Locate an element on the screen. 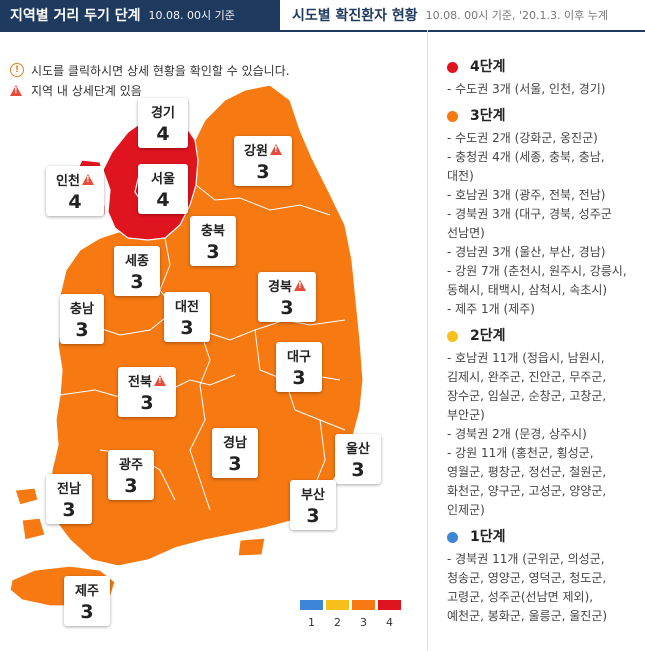 The height and width of the screenshot is (651, 645). scale-label: 4 is located at coordinates (389, 622).